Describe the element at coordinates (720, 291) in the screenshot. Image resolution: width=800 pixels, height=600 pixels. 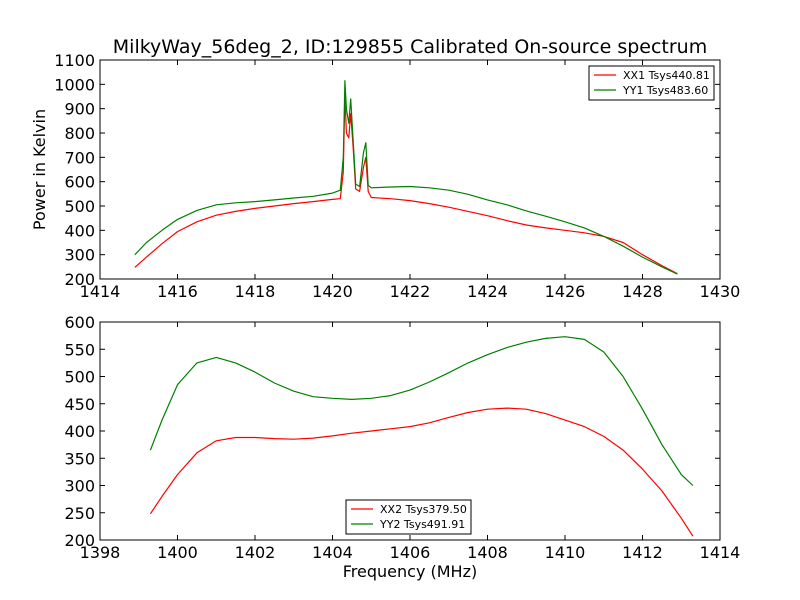
I see `x-tick-label: 1430` at that location.